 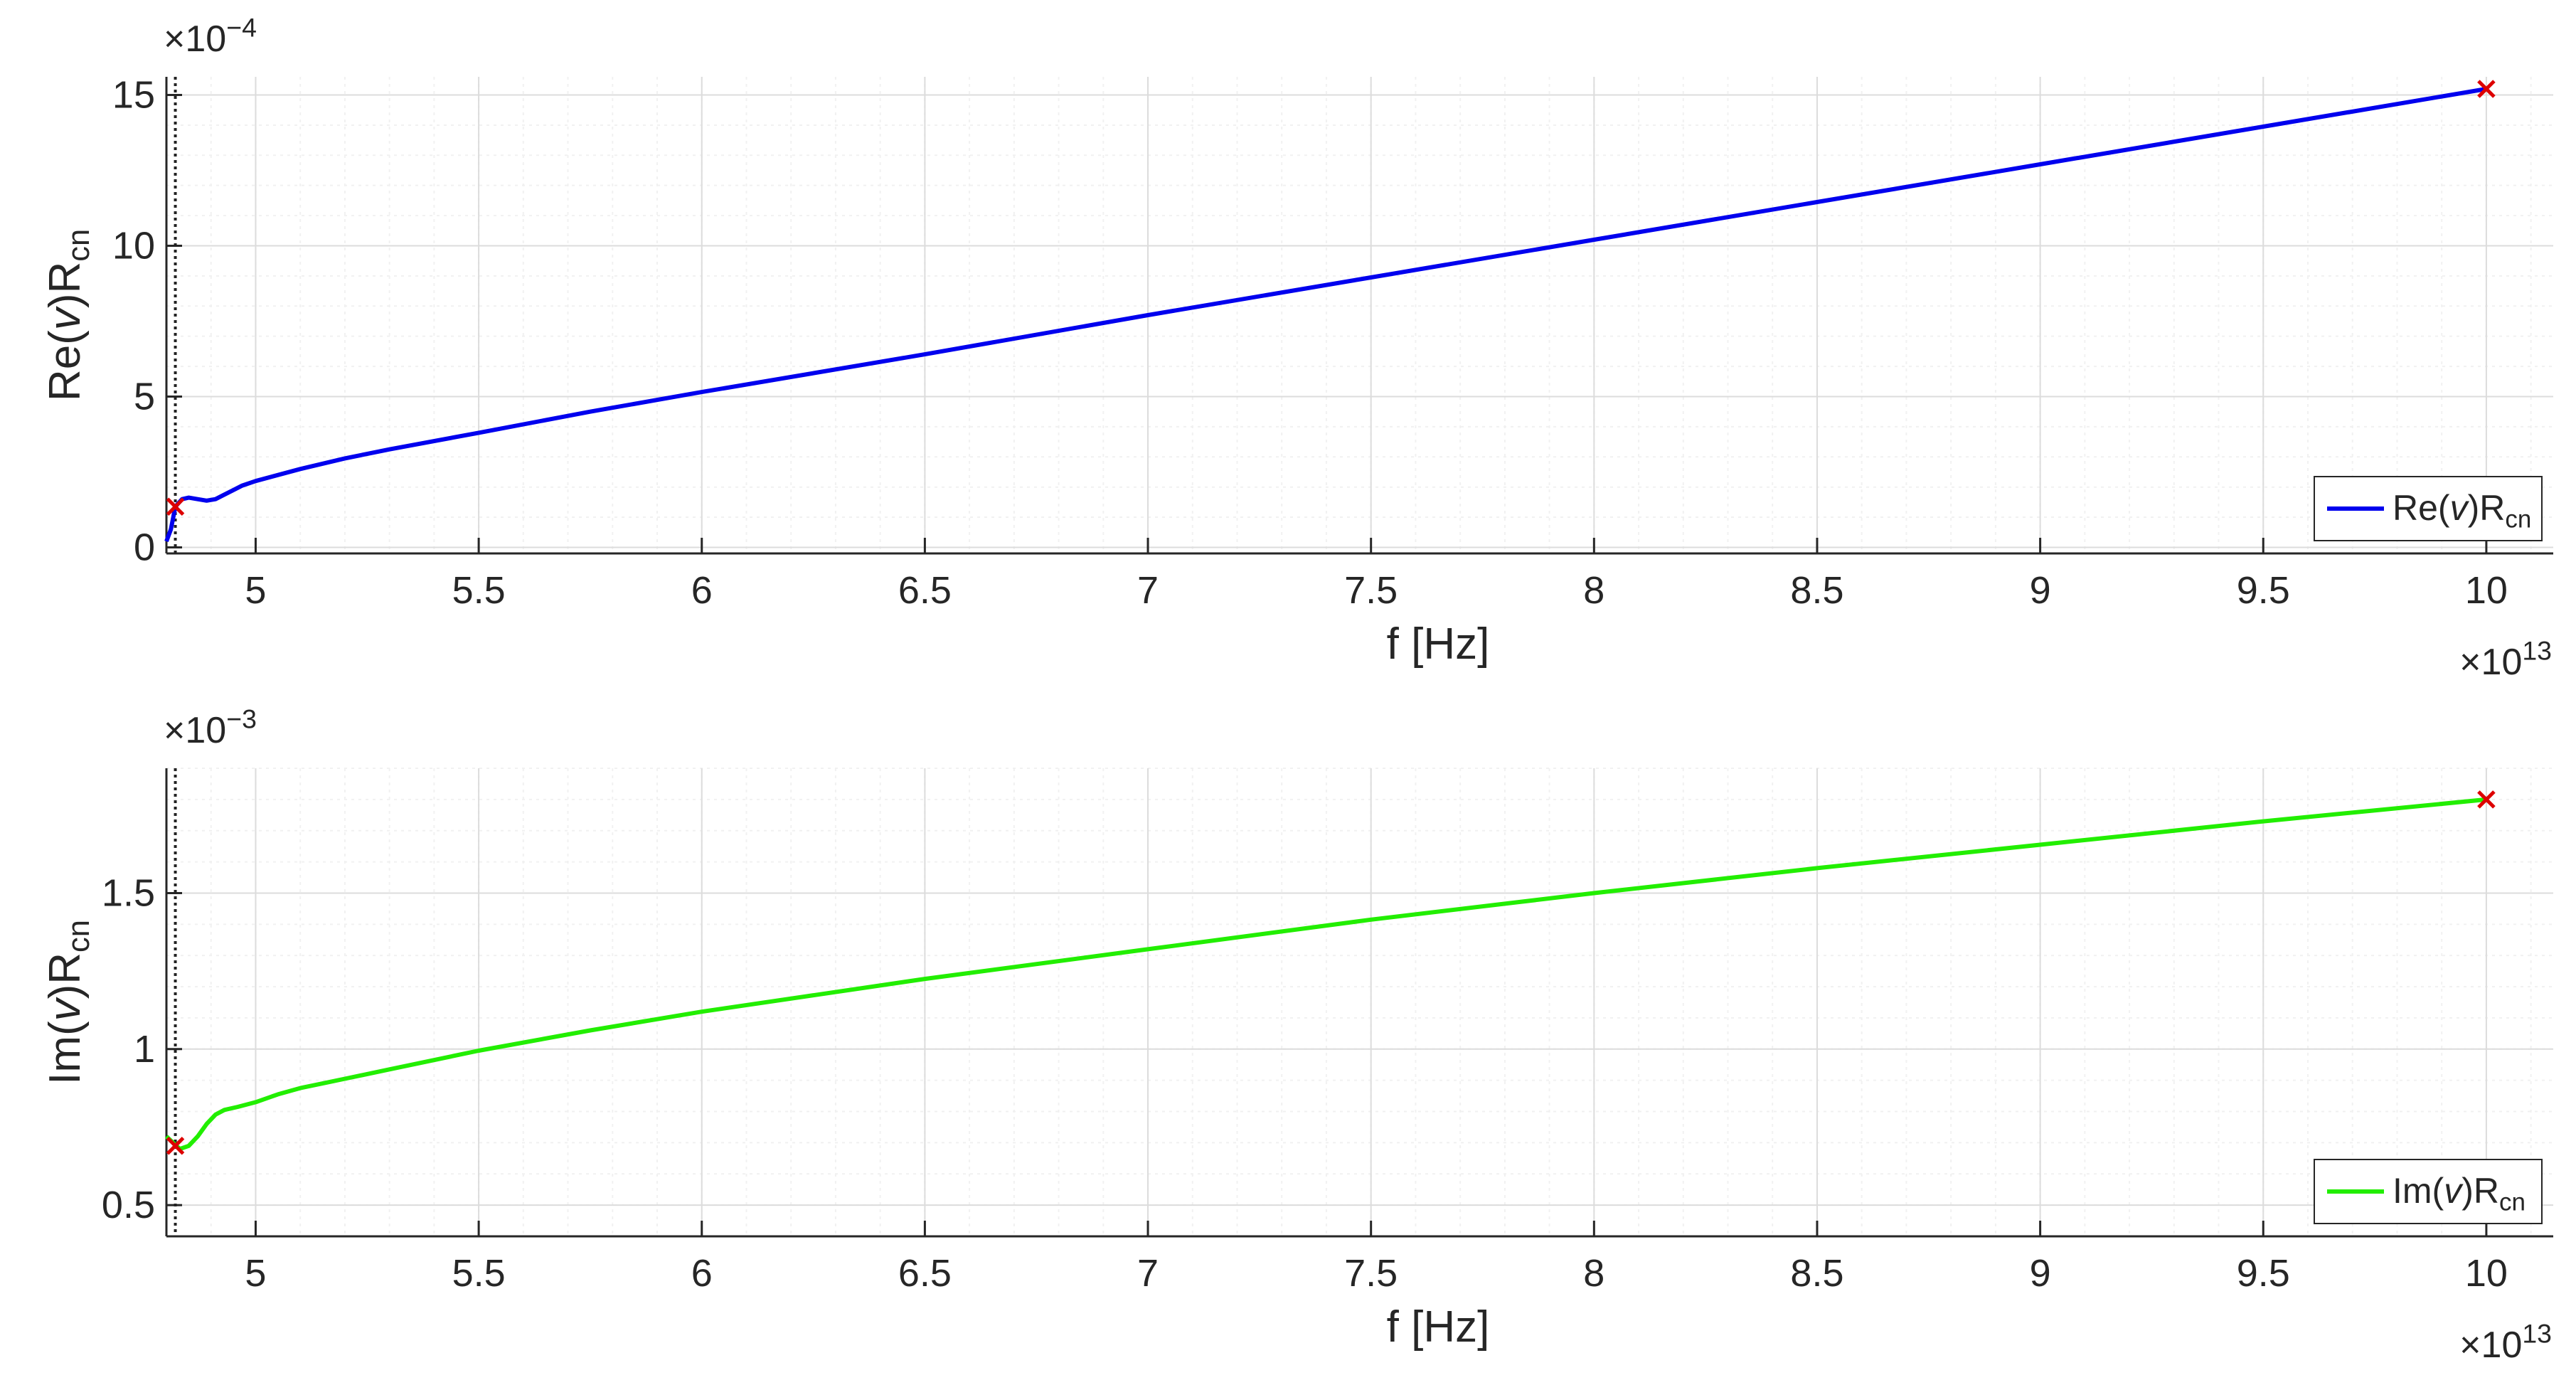 I want to click on legend: Re(v)Rcn, so click(x=2428, y=508).